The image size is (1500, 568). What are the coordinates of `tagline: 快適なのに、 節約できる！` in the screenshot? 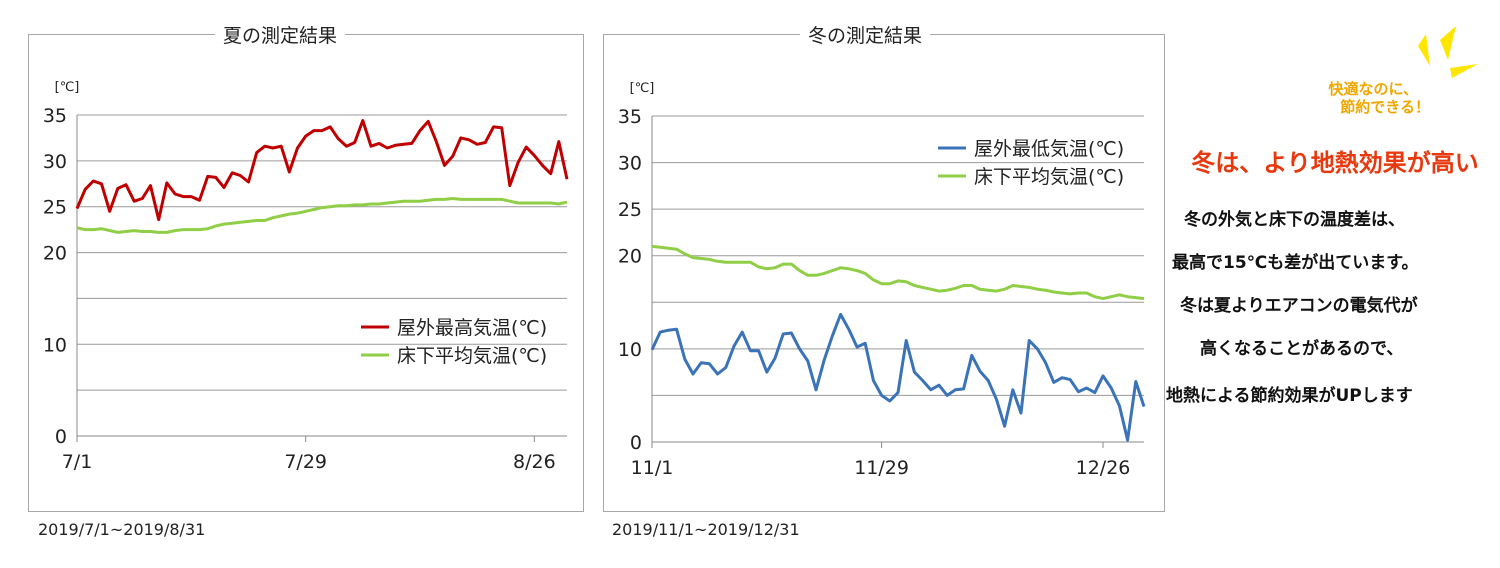 It's located at (1365, 98).